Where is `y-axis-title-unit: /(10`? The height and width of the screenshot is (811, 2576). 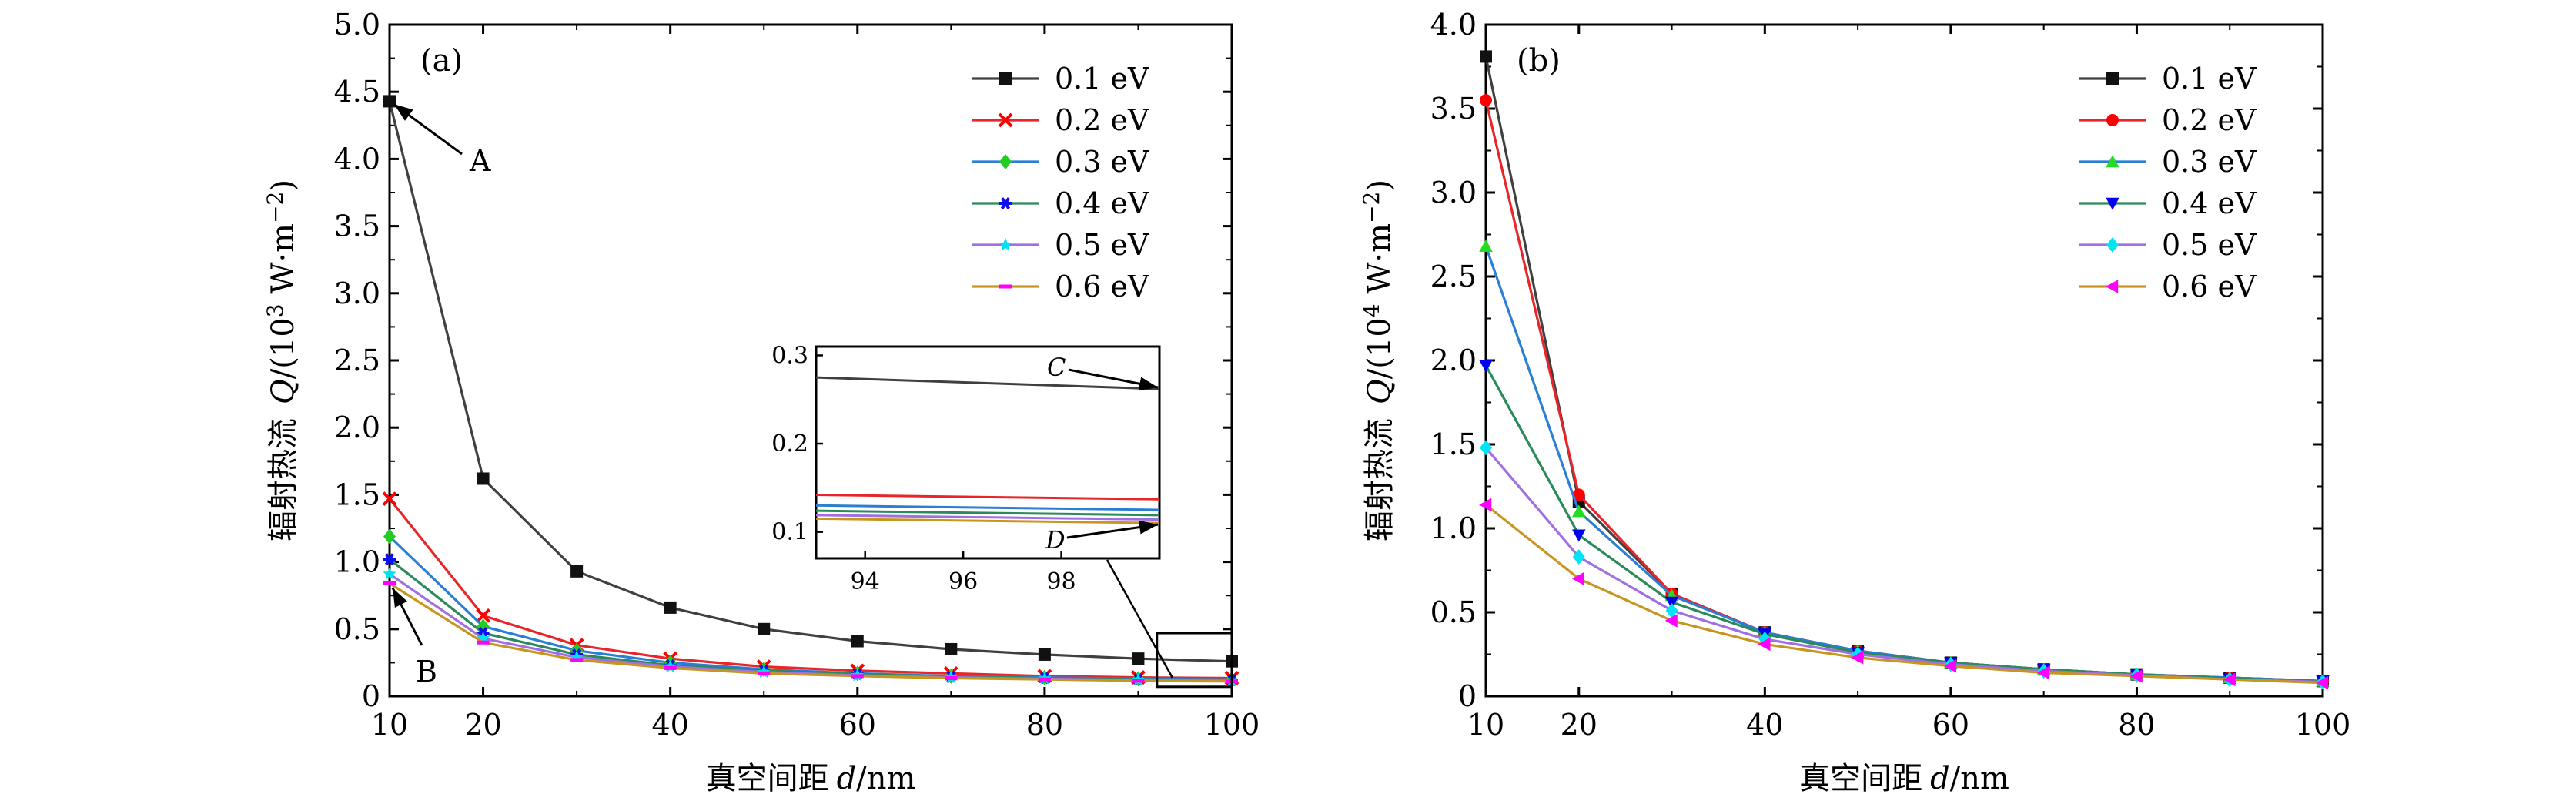
y-axis-title-unit: /(10 is located at coordinates (1379, 348).